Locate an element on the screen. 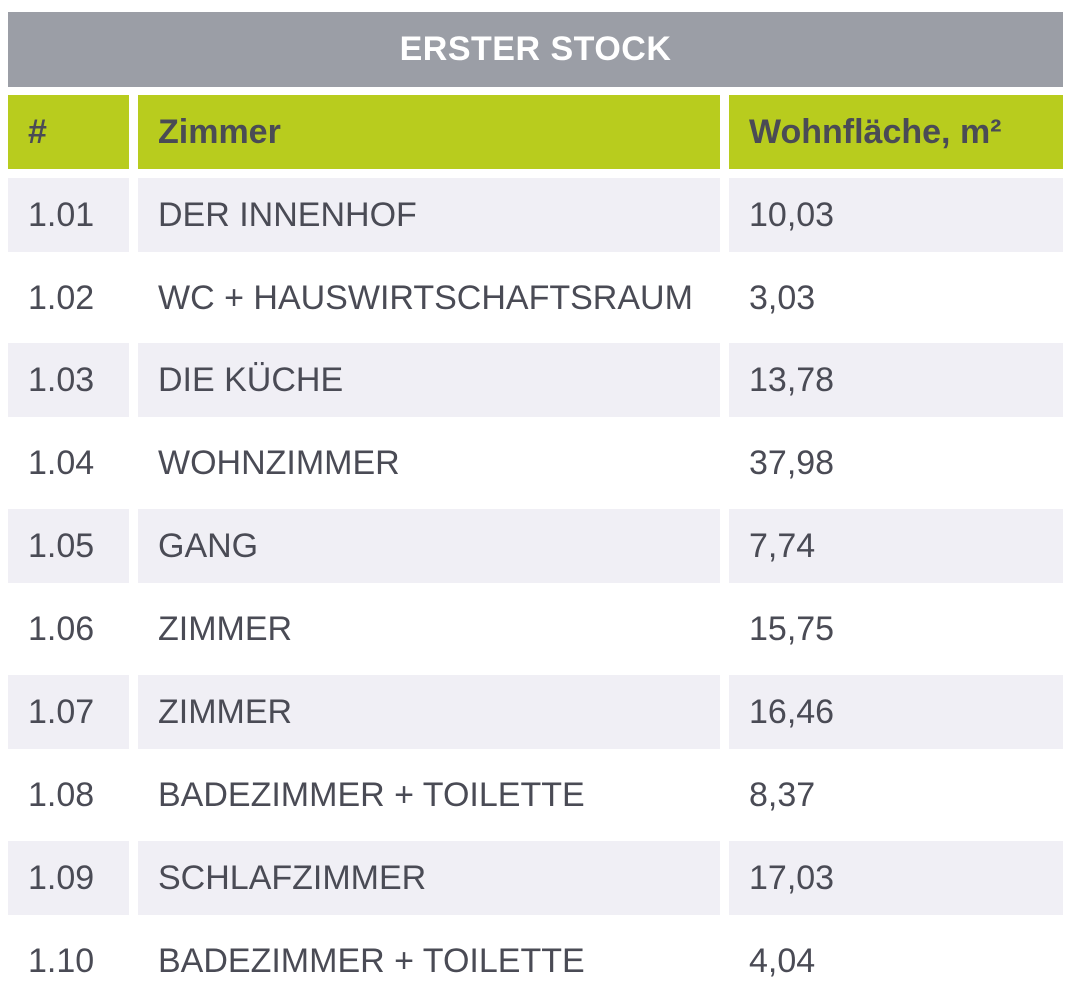 The image size is (1071, 1005). cell-number: 1.07 is located at coordinates (68, 712).